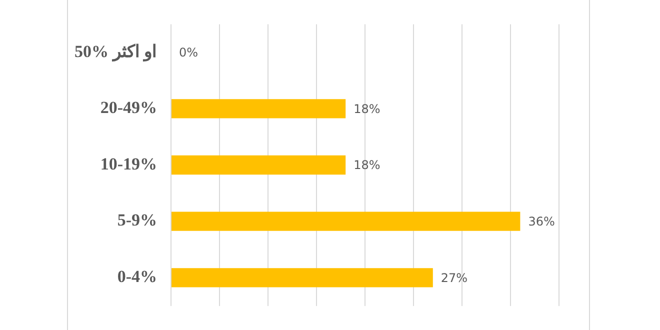  I want to click on y-tick-label: 50% او اكثر, so click(115, 52).